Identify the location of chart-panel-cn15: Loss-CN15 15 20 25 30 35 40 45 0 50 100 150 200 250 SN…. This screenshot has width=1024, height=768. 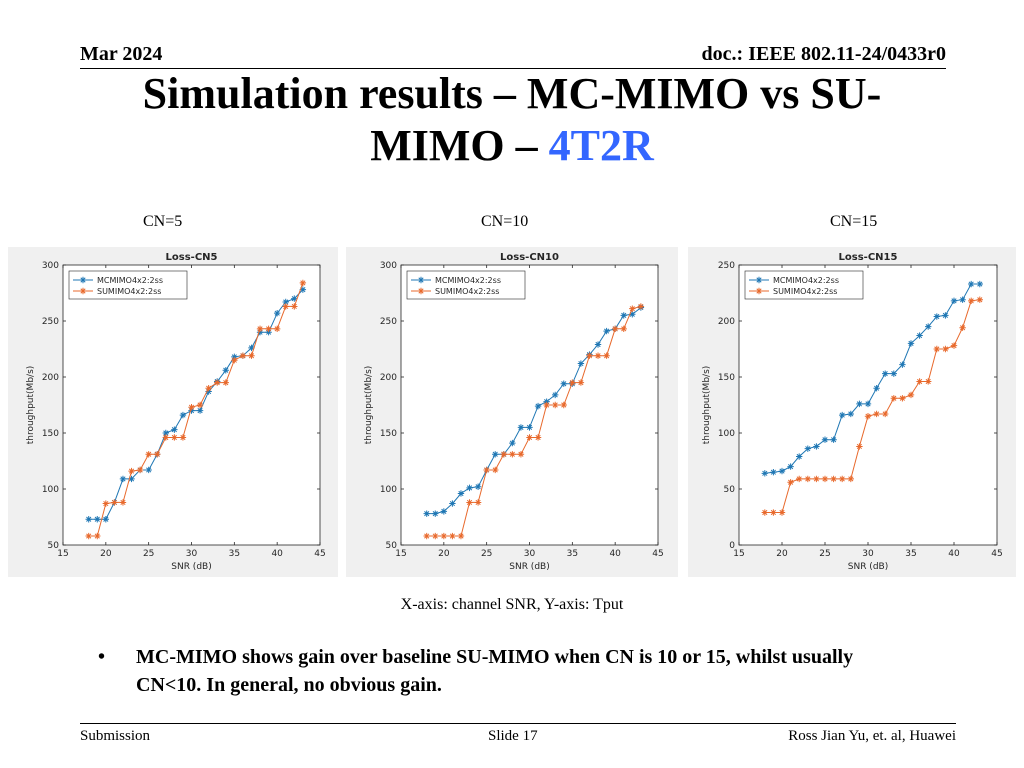
(852, 412).